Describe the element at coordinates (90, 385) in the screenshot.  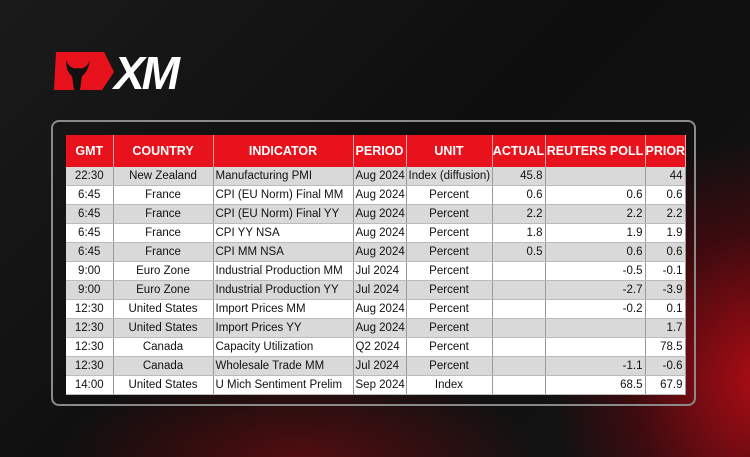
I see `cell-gmt: 14:00` at that location.